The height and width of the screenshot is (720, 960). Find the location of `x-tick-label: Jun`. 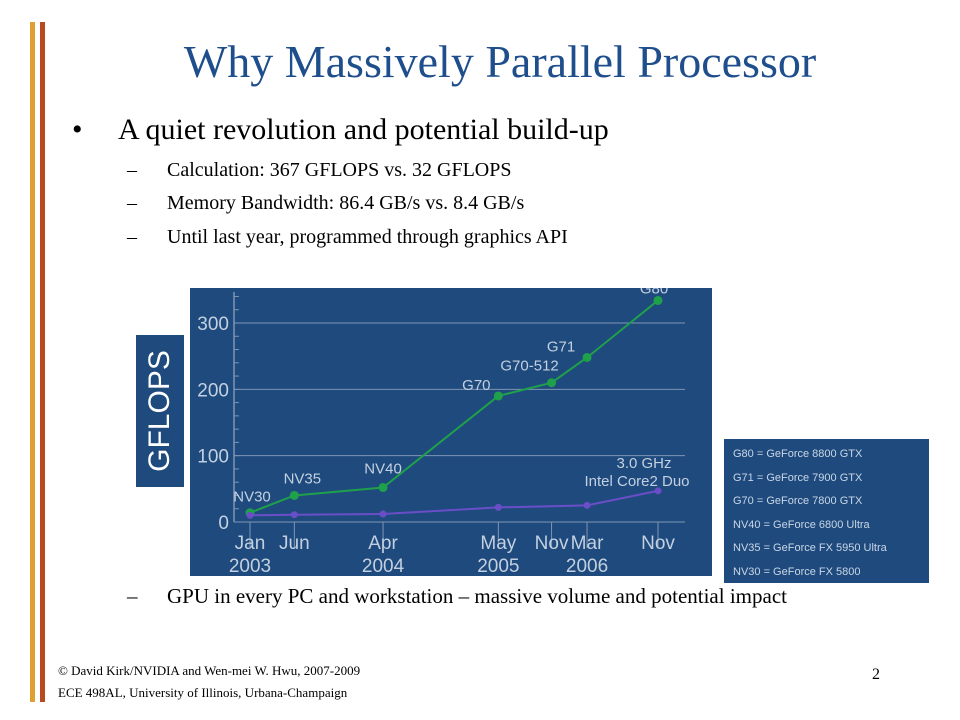

x-tick-label: Jun is located at coordinates (294, 543).